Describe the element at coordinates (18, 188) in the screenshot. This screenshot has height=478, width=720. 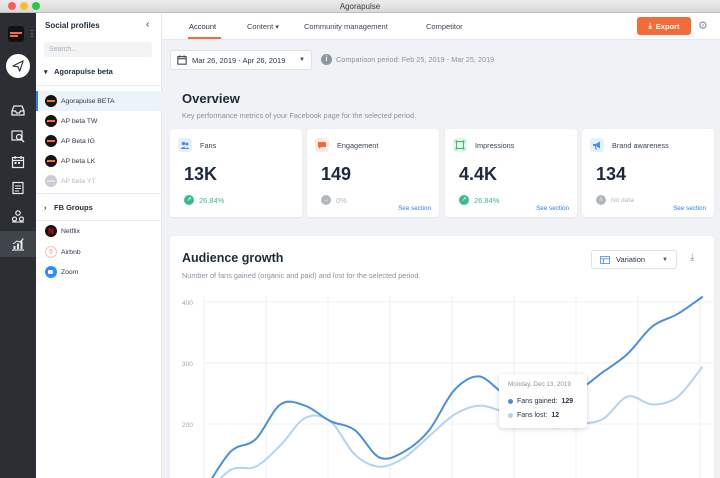
I see `schedule-icon` at that location.